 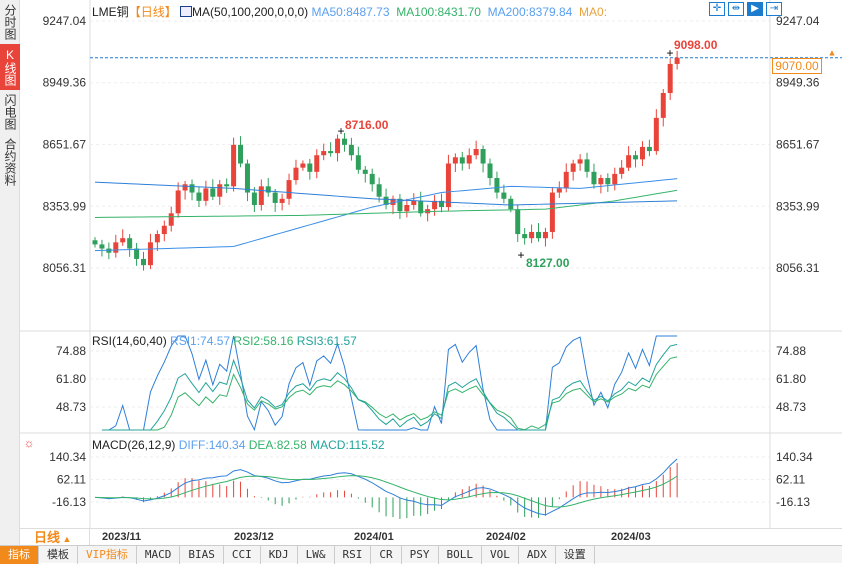 What do you see at coordinates (67, 457) in the screenshot?
I see `macd-tick-left: 140.34` at bounding box center [67, 457].